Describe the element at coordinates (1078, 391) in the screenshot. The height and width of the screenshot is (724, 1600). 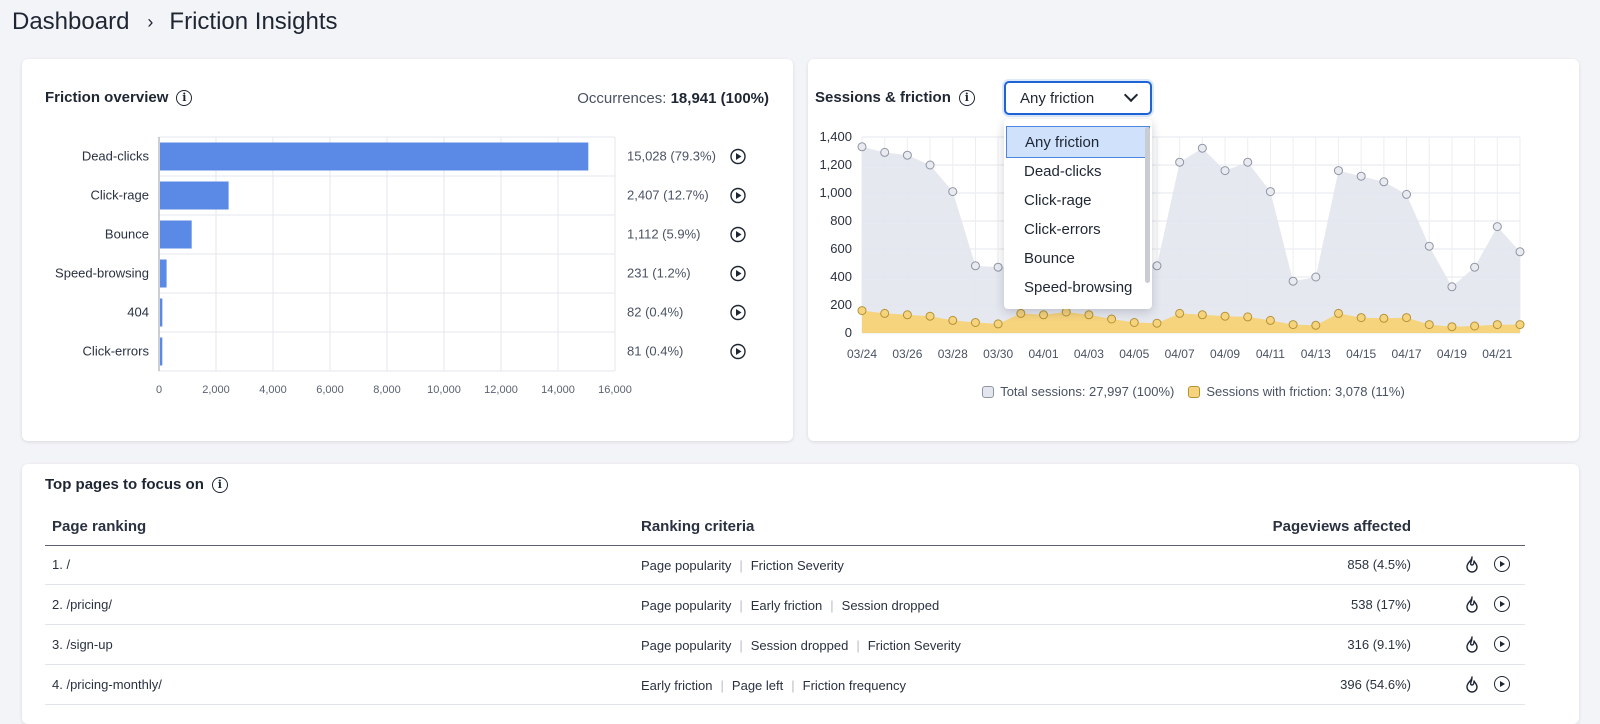
I see `legend-total-sessions: Total sessions: 27,997 (100%)` at that location.